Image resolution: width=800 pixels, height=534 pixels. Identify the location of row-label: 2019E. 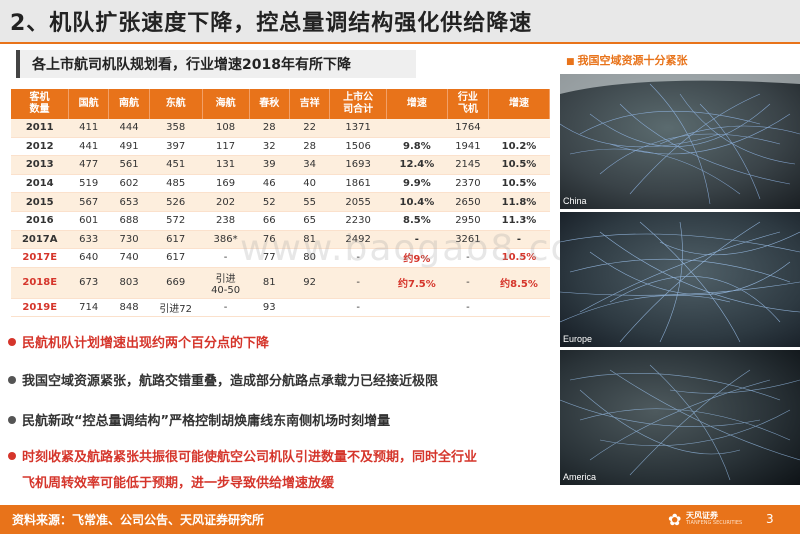
(40, 308).